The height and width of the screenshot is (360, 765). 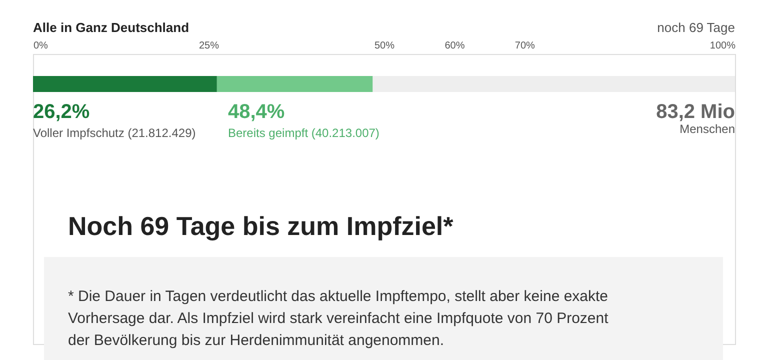 I want to click on text: * Die Dauer in Tagen verdeutlicht das aktuelle Impftempo, stellt aber keine exakte, so click(x=338, y=296).